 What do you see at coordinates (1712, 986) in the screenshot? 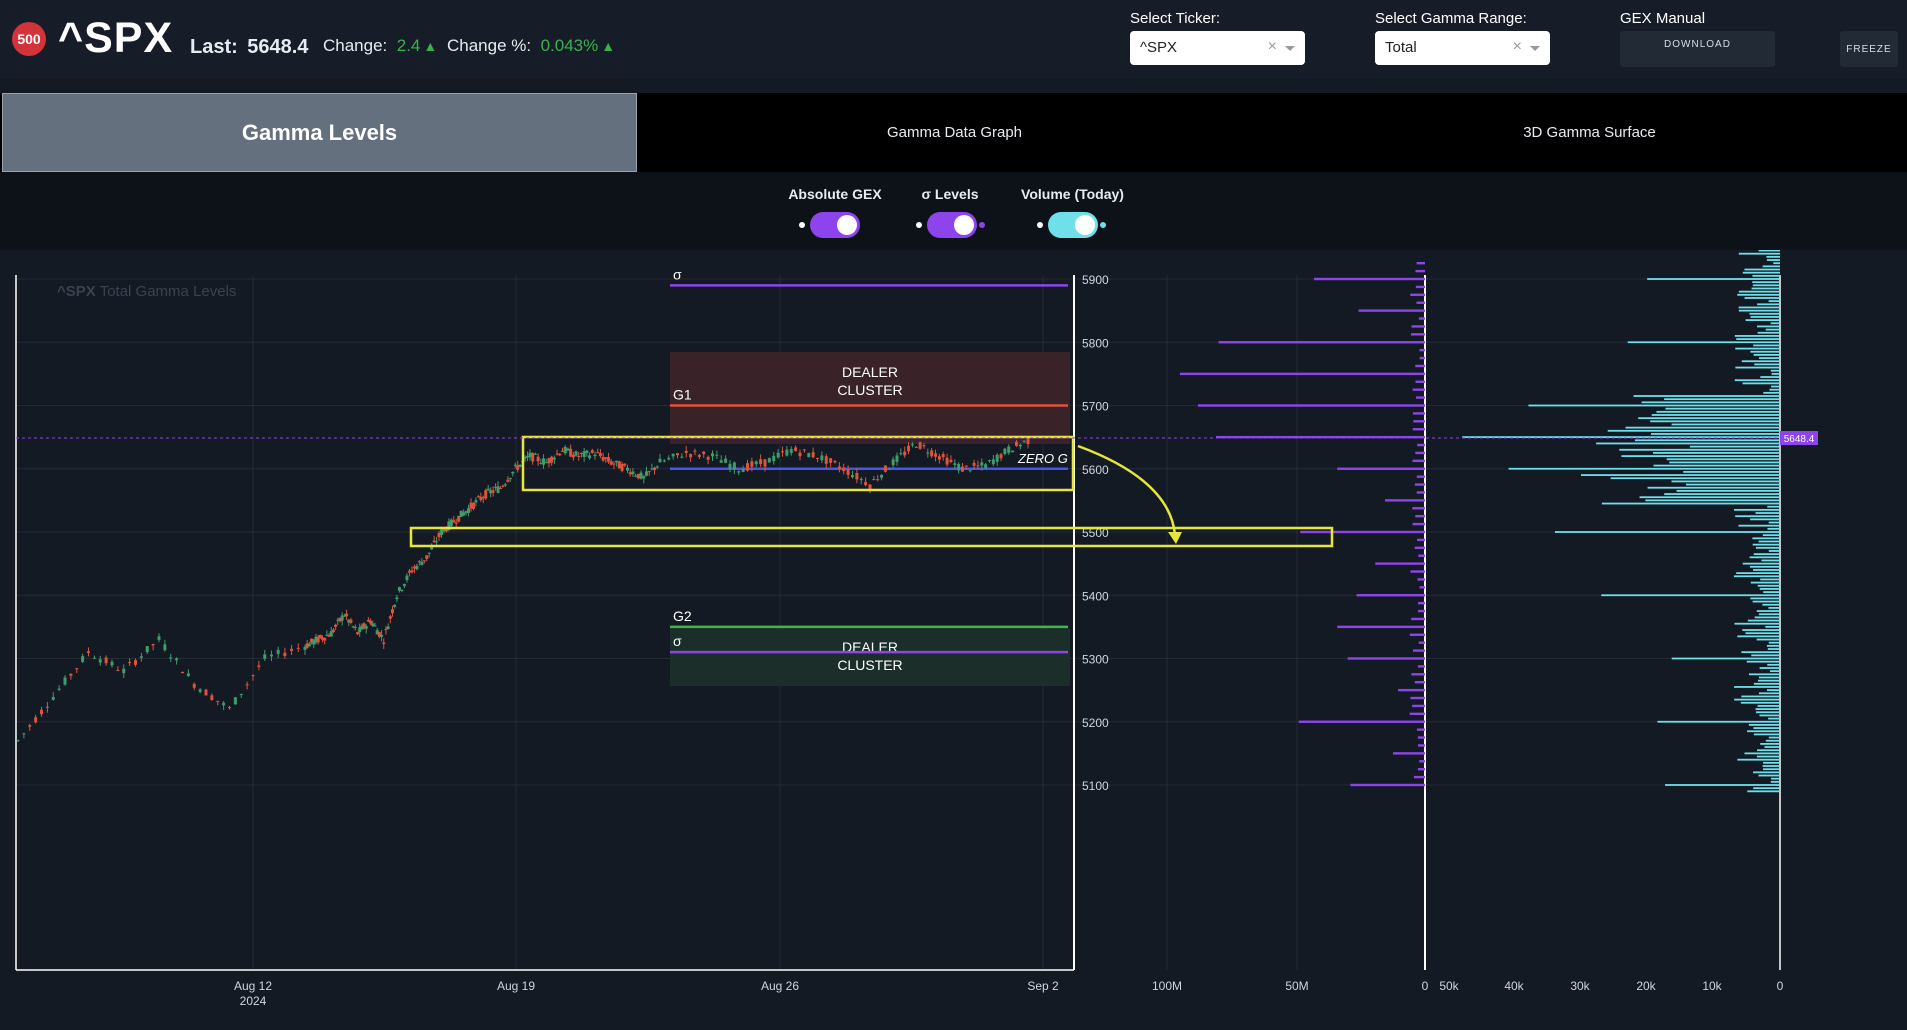
I see `volume-axis-label: 10k` at bounding box center [1712, 986].